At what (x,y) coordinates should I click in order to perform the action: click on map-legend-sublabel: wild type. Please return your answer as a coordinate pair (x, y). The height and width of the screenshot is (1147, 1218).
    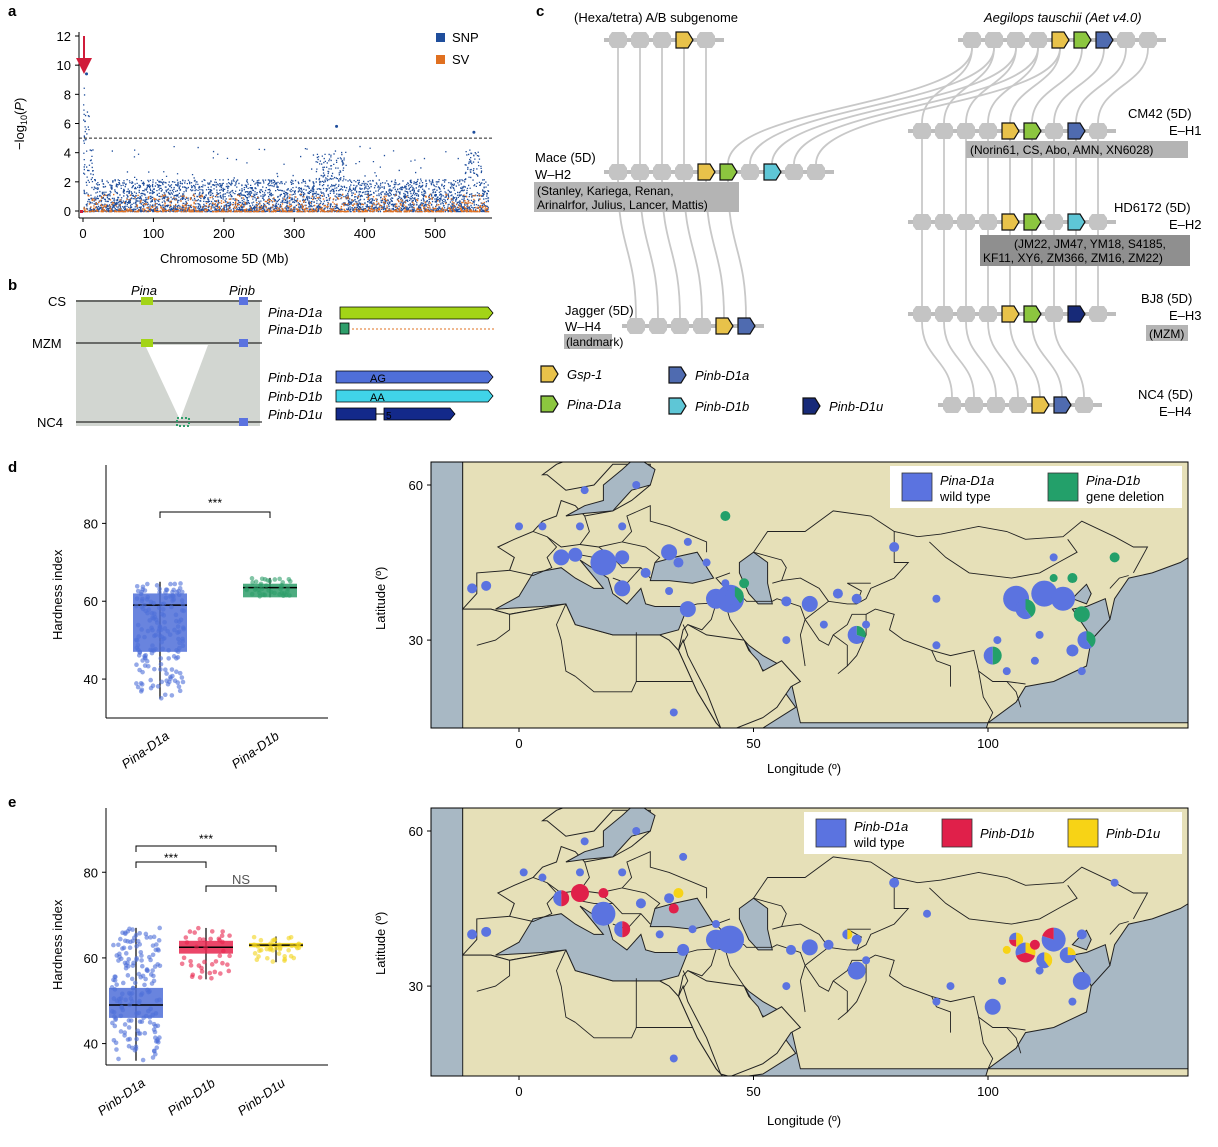
    Looking at the image, I should click on (879, 842).